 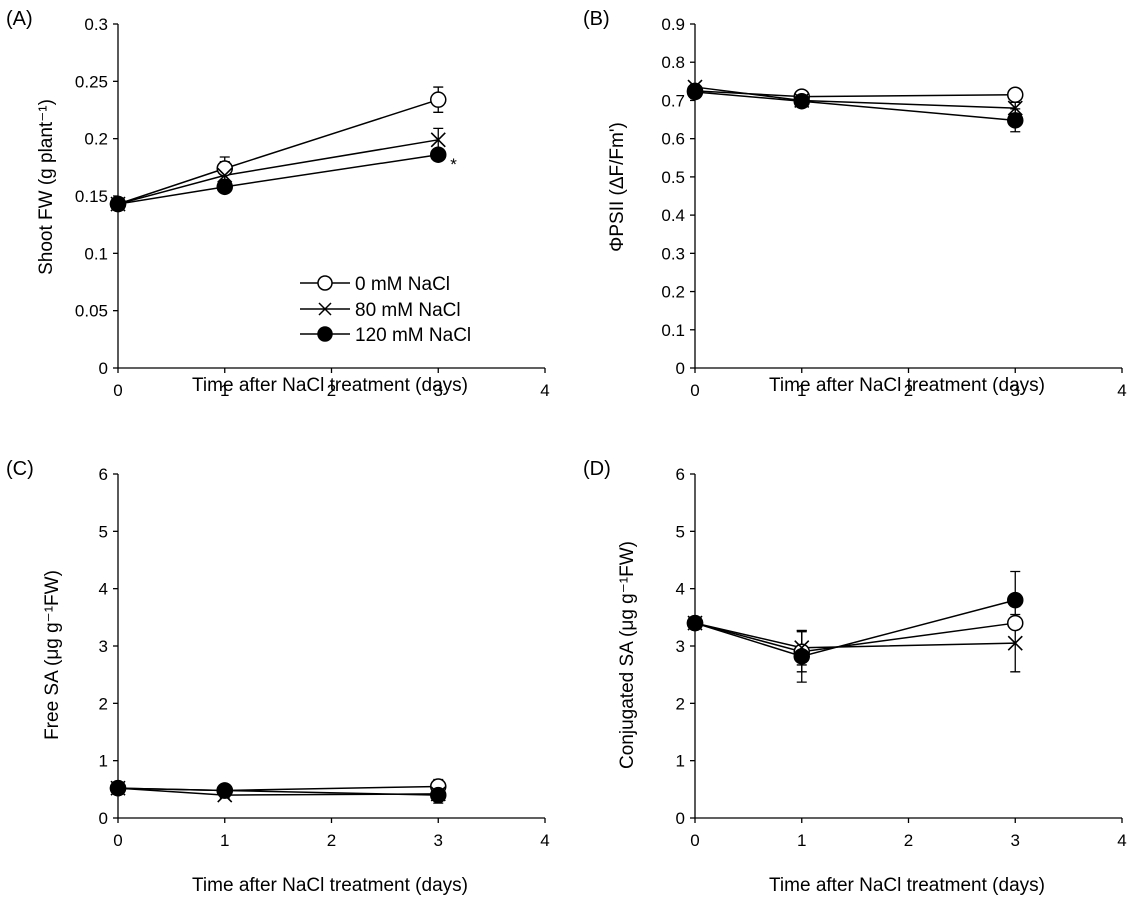 I want to click on legend: 0 mM NaCl 80 mM NaCl 120 mM NaCl, so click(x=385, y=310).